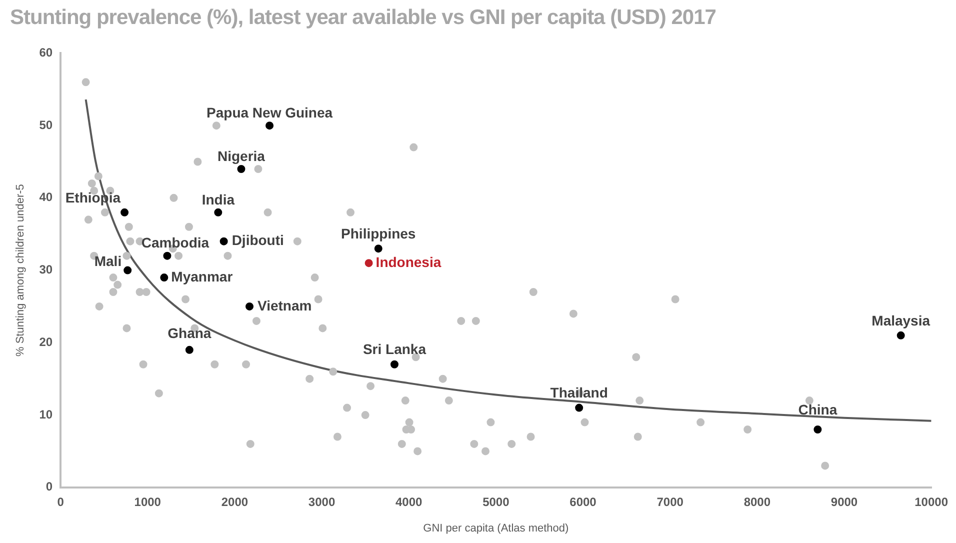  I want to click on x-tick-label: 2000, so click(234, 501).